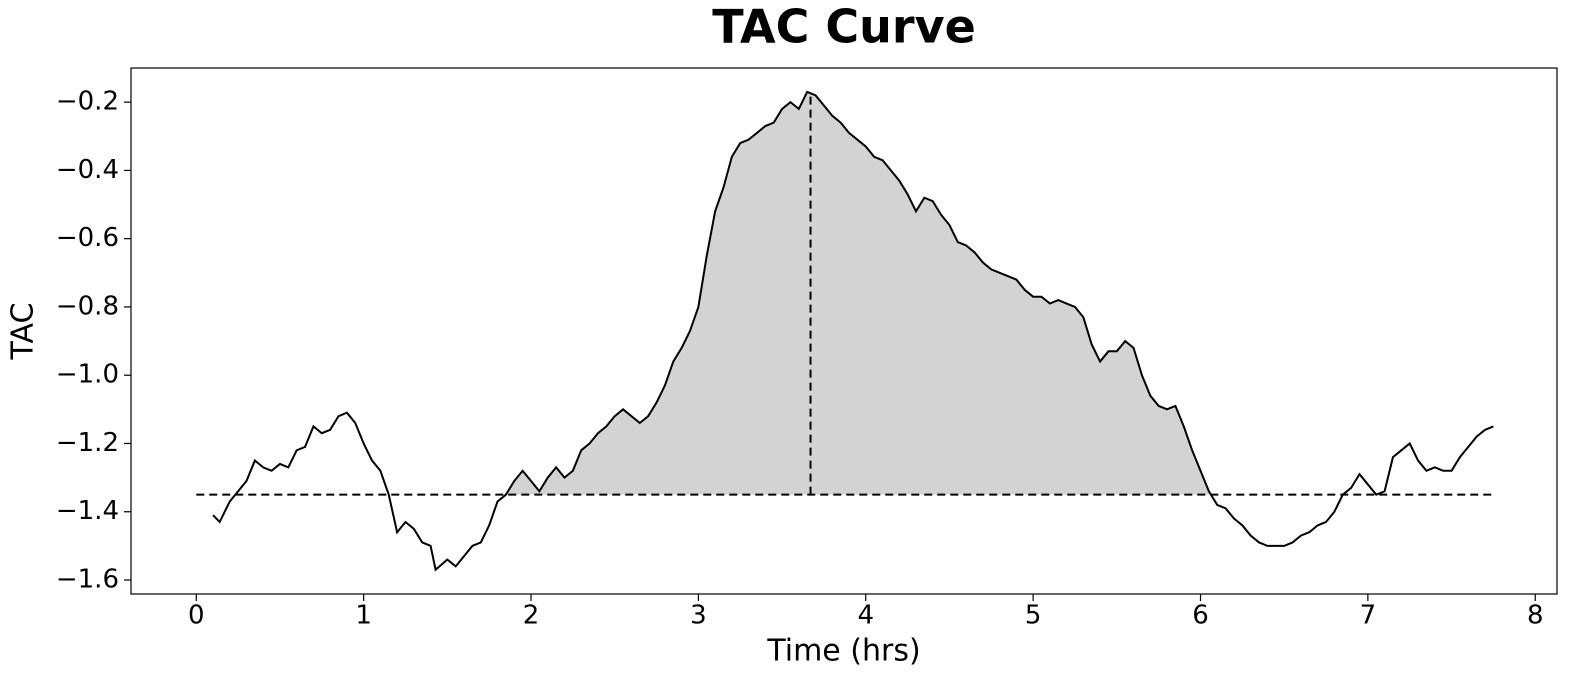 The image size is (1590, 690). I want to click on y-tick-label: −0.8, so click(87, 306).